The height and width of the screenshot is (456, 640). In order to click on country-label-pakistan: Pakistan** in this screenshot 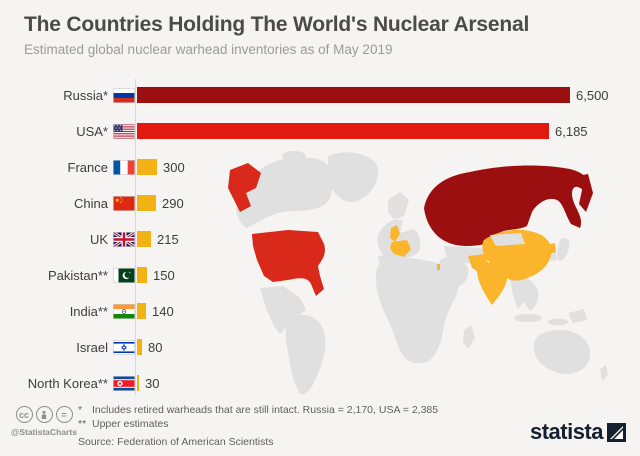, I will do `click(78, 275)`.